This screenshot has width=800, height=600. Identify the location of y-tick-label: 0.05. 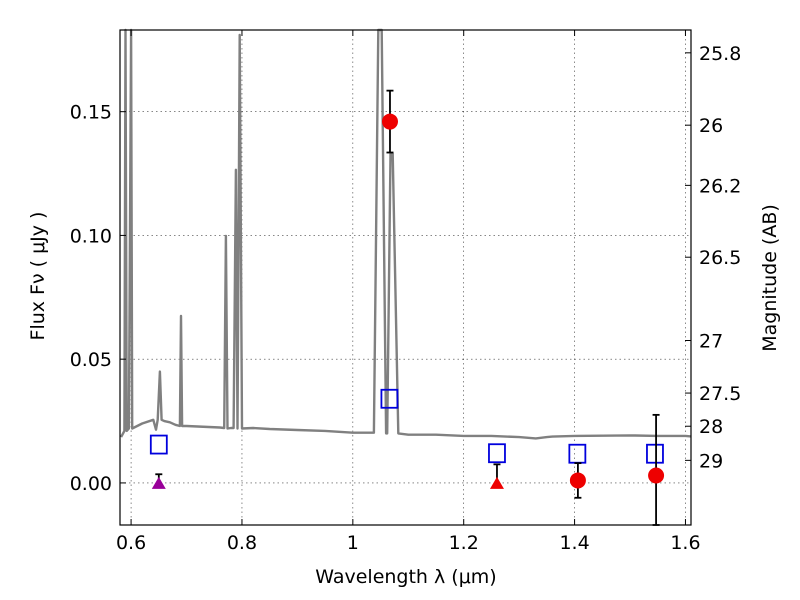
(91, 360).